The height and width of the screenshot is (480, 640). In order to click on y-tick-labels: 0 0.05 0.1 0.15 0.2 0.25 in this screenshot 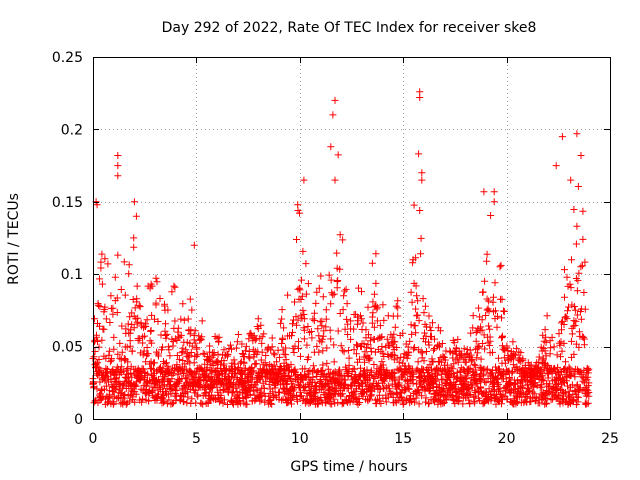, I will do `click(67, 239)`.